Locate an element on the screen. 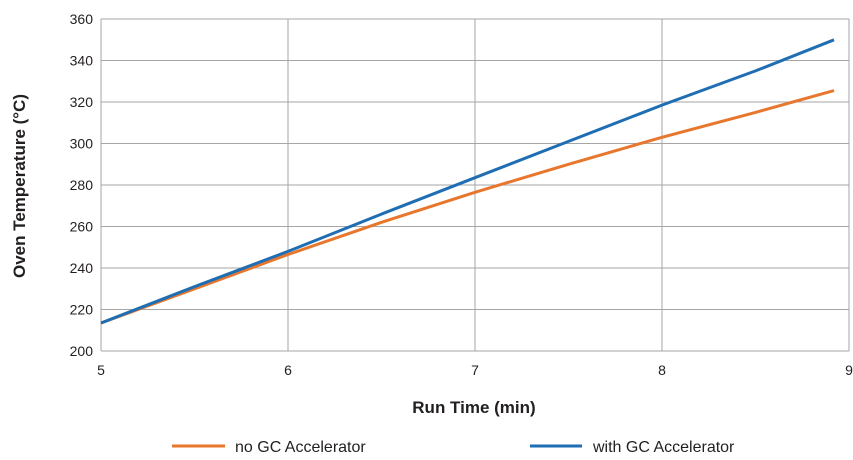 The height and width of the screenshot is (460, 853). legend: no GC Accelerator with GC Accelerator is located at coordinates (453, 447).